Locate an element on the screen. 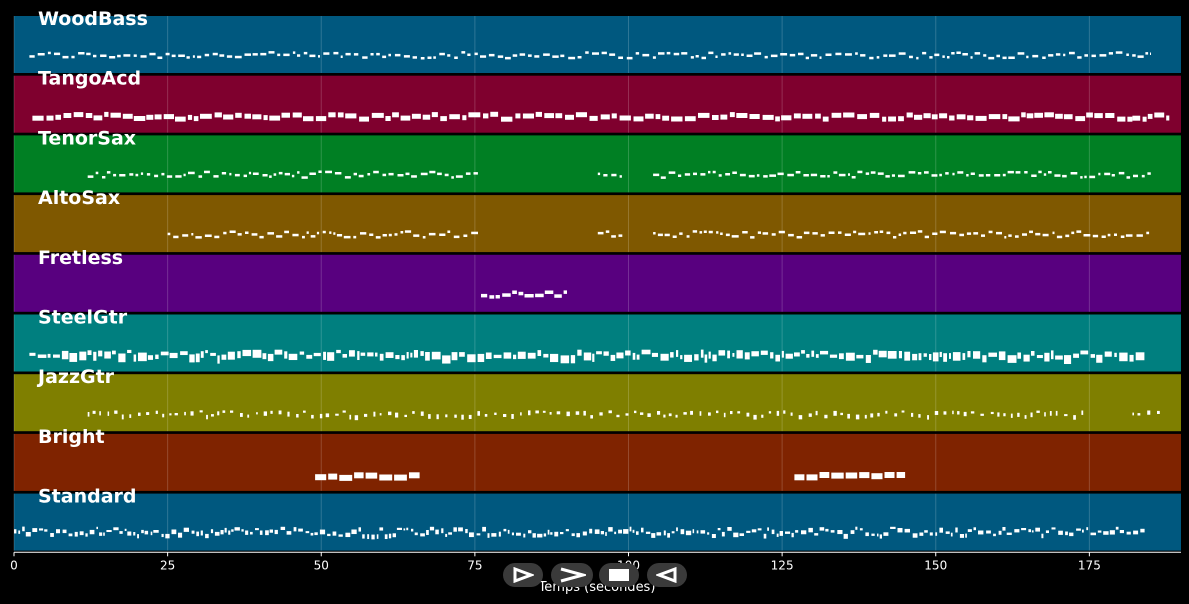 The width and height of the screenshot is (1189, 604). track-tenorsax: TenorSax is located at coordinates (597, 160).